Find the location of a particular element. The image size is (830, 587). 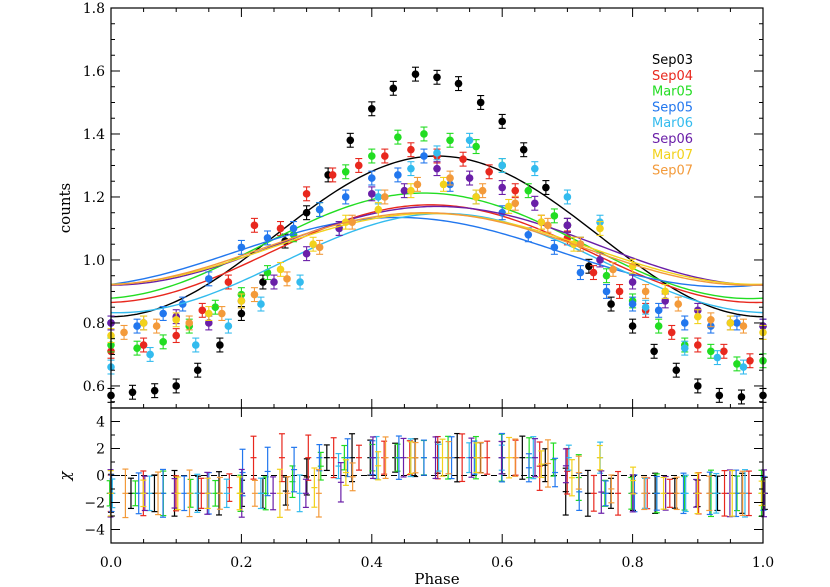

counts-axis-label: counts is located at coordinates (65, 208).